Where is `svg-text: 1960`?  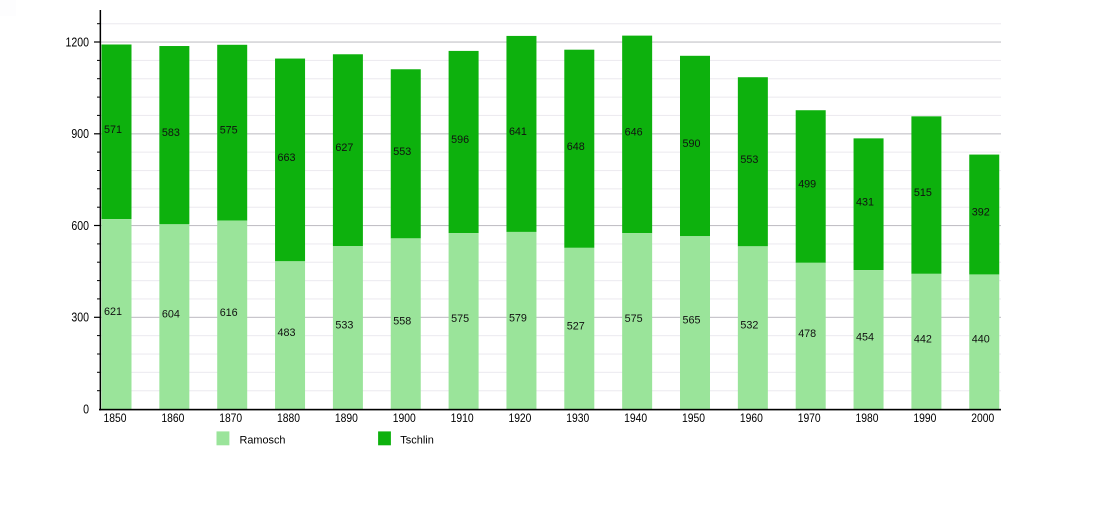
svg-text: 1960 is located at coordinates (751, 418).